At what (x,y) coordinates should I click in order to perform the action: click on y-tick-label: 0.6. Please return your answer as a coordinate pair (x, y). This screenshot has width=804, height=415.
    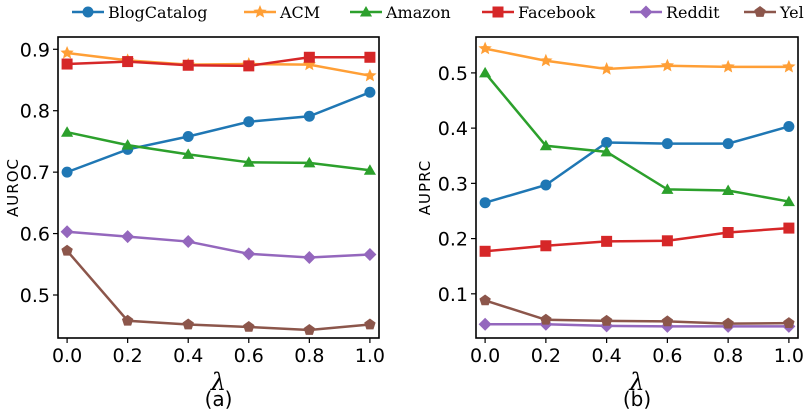
    Looking at the image, I should click on (35, 235).